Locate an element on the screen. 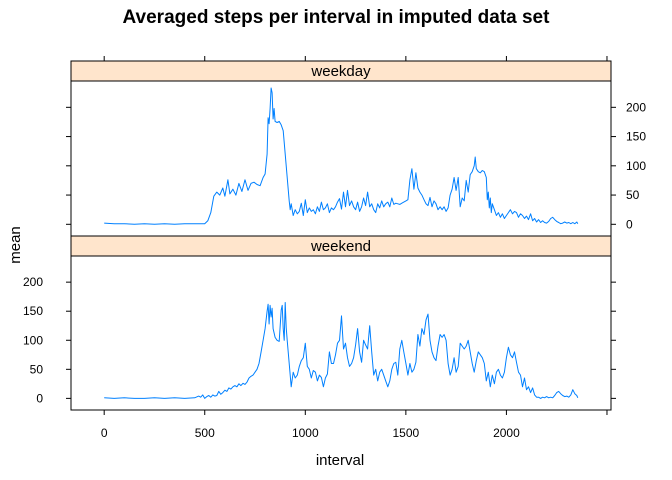 Image resolution: width=672 pixels, height=480 pixels. y-axis-label: mean is located at coordinates (15, 245).